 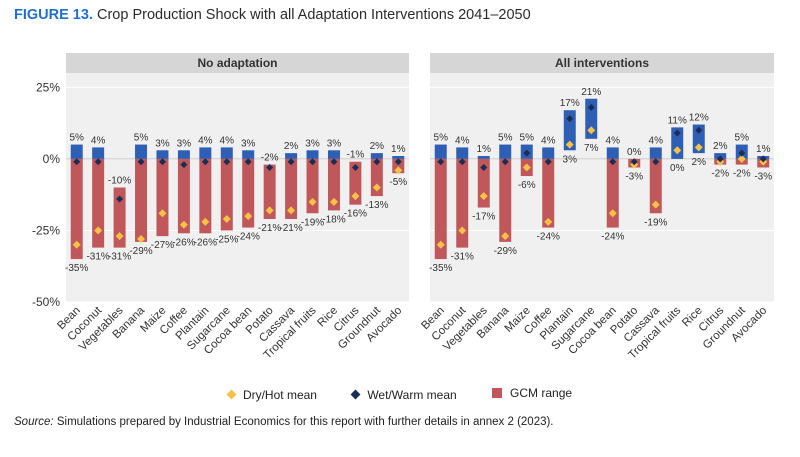 What do you see at coordinates (570, 103) in the screenshot?
I see `data-label-max: 17%` at bounding box center [570, 103].